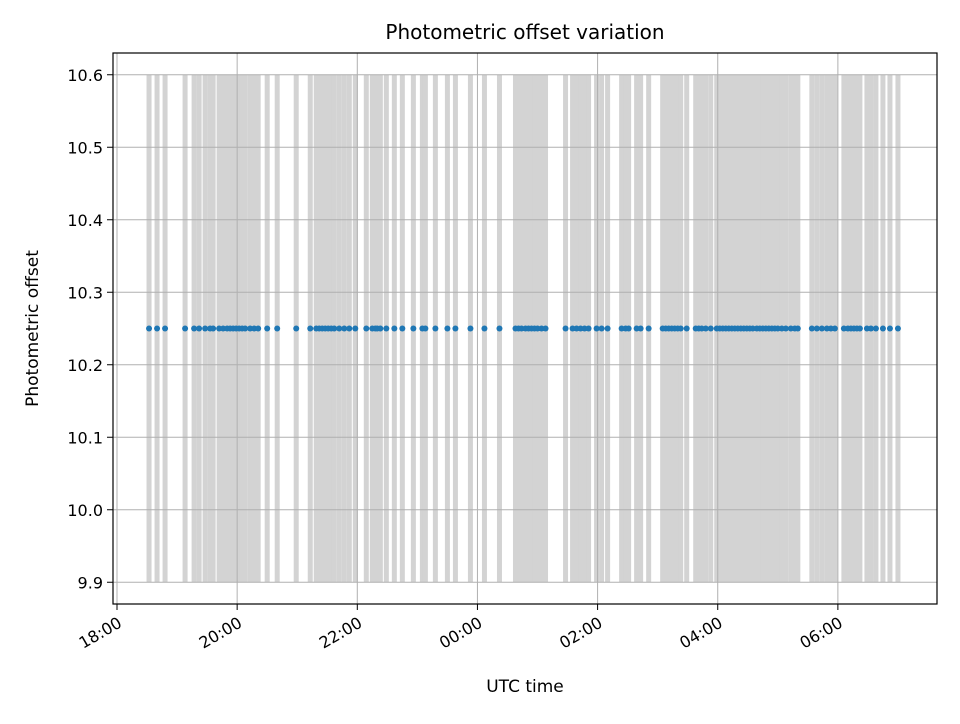  I want to click on y-tick-label: 10.4, so click(85, 220).